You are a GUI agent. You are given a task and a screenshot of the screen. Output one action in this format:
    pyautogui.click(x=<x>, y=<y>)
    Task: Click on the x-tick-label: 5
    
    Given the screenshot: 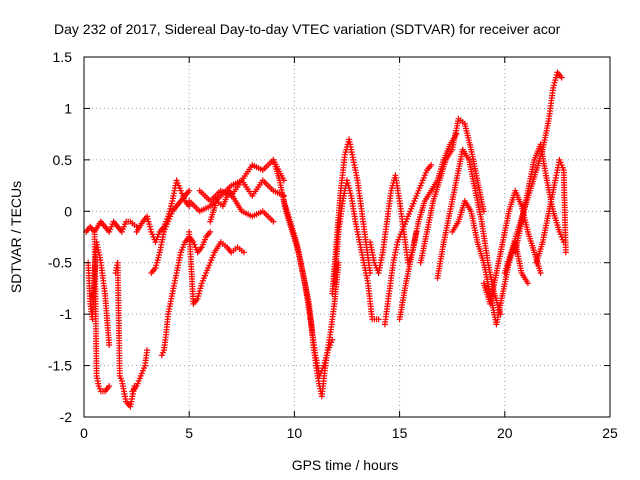 What is the action you would take?
    pyautogui.click(x=189, y=433)
    